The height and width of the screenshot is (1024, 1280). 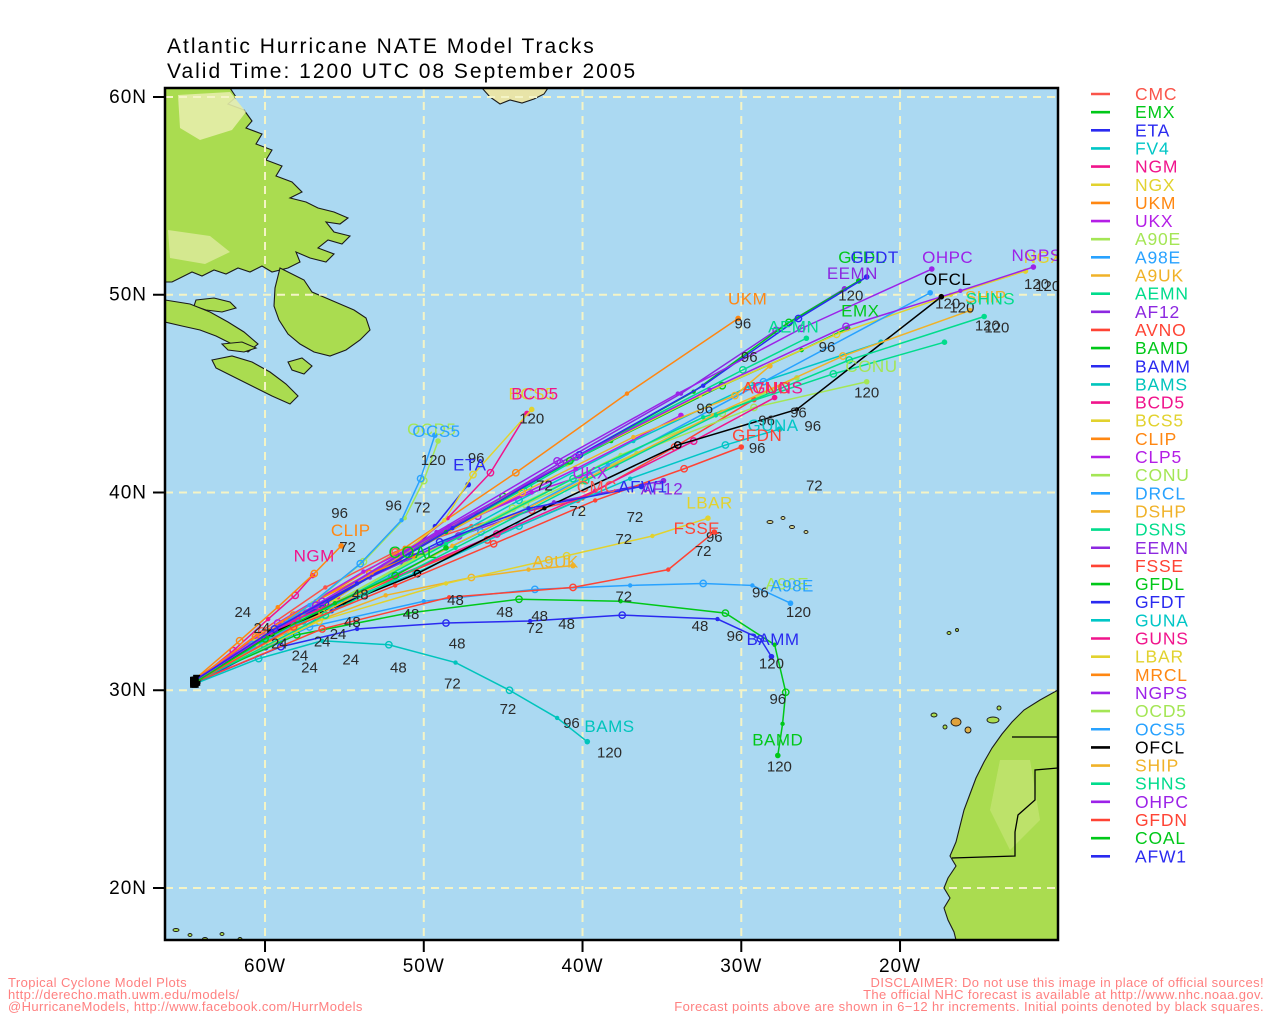 I want to click on legend-label-UKX: UKX, so click(x=1154, y=221).